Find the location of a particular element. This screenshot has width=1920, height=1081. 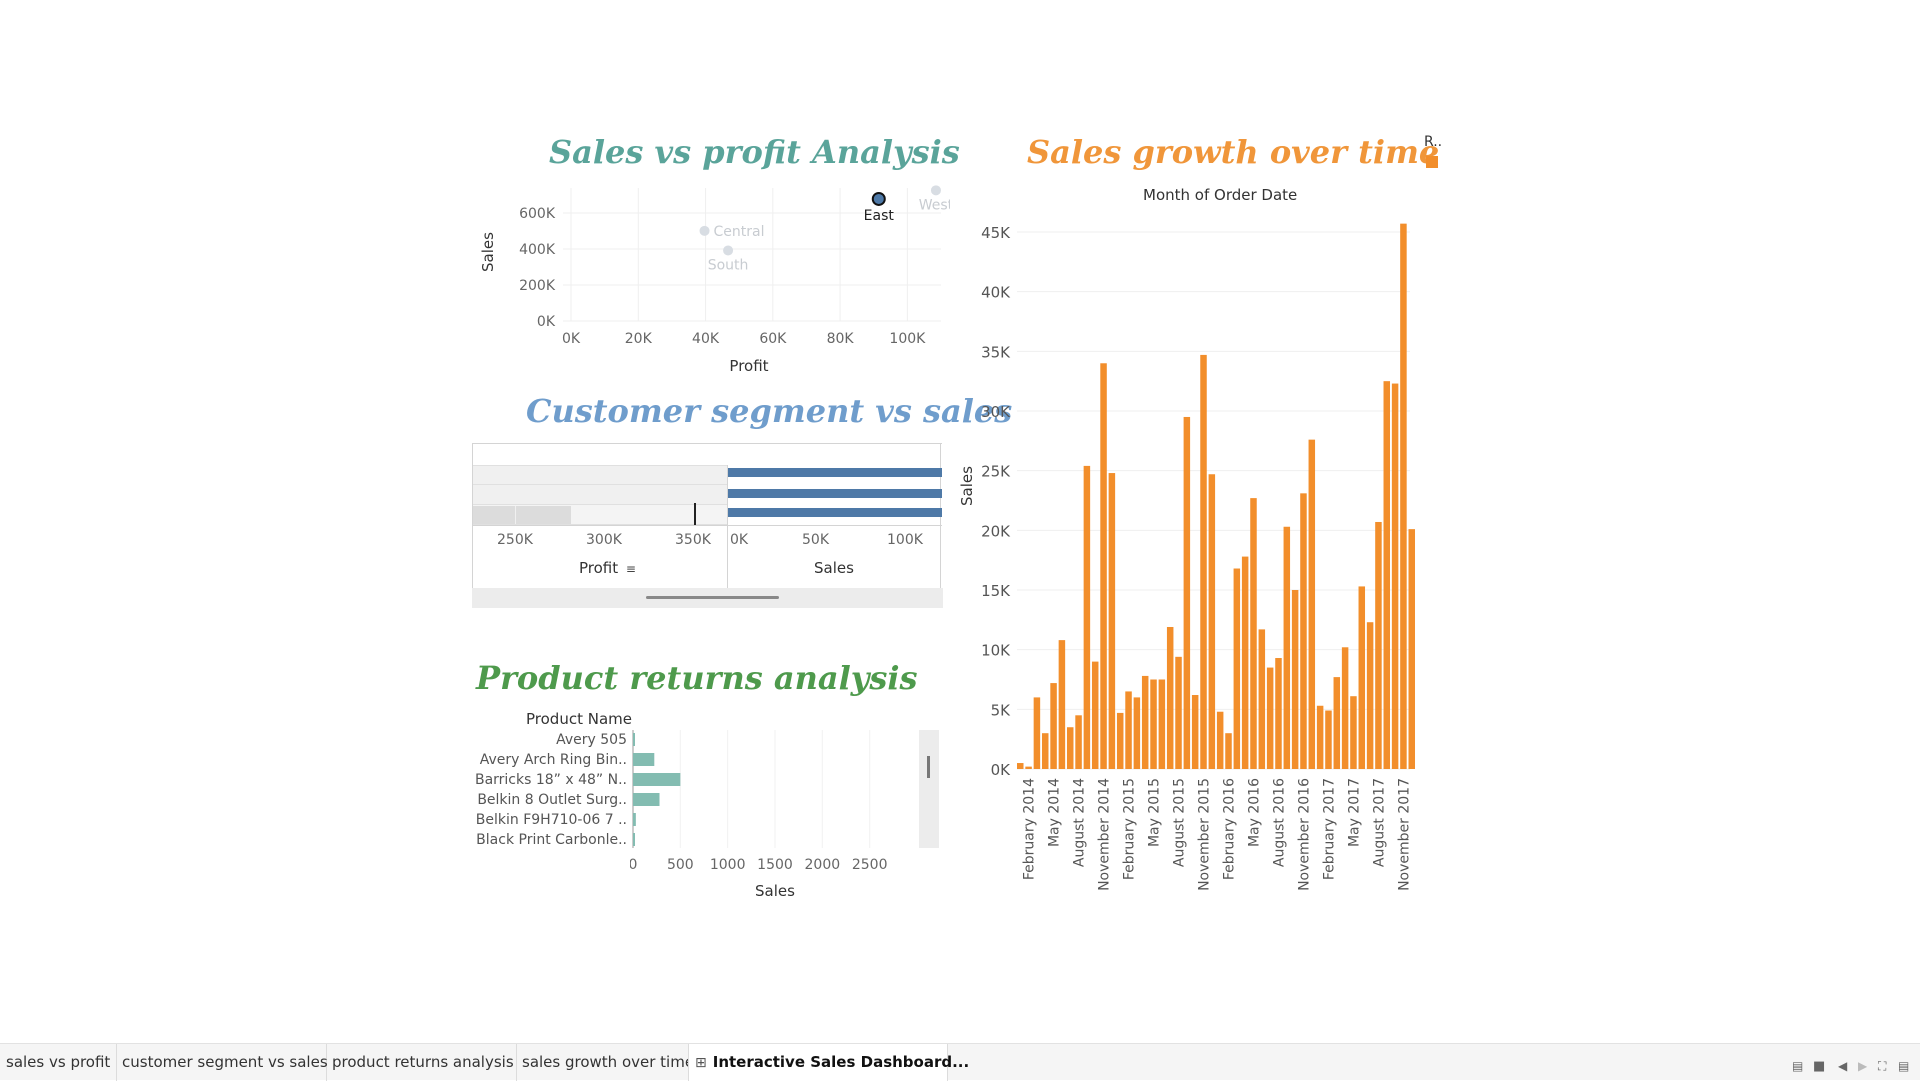

scatter-point-west is located at coordinates (935, 190).